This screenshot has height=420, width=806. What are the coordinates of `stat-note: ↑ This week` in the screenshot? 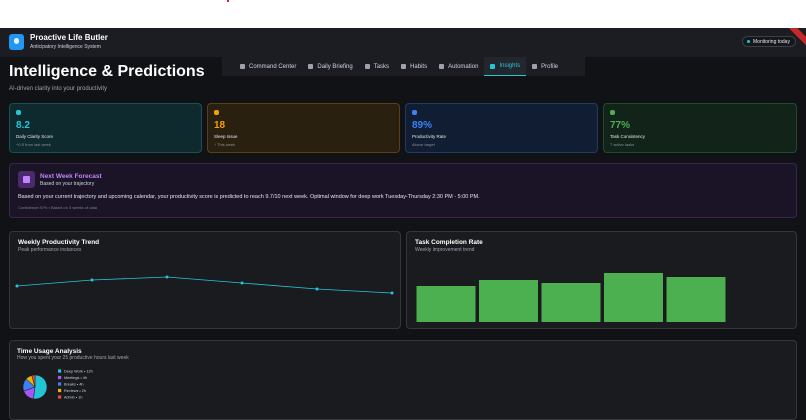 It's located at (225, 144).